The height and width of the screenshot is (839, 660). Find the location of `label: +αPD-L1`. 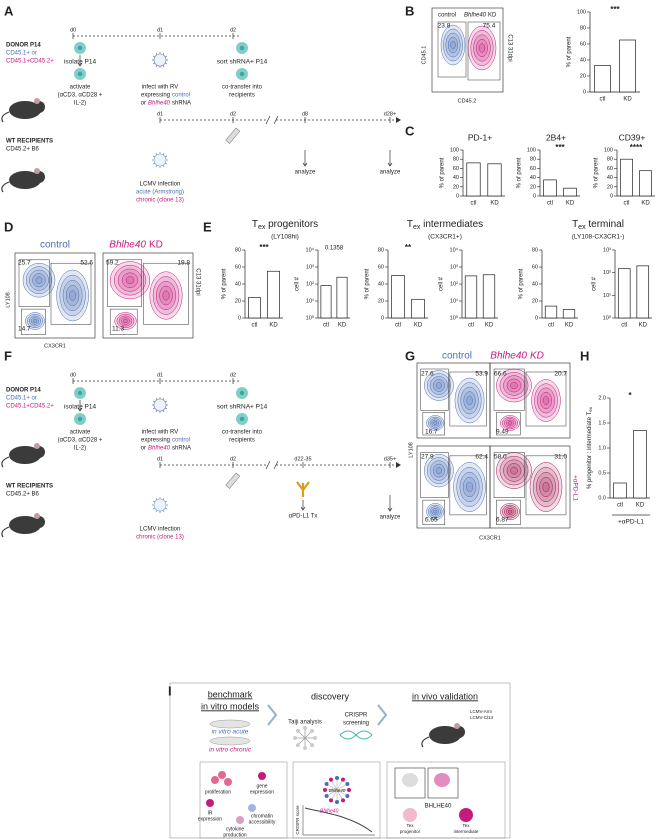

label: +αPD-L1 is located at coordinates (574, 488).